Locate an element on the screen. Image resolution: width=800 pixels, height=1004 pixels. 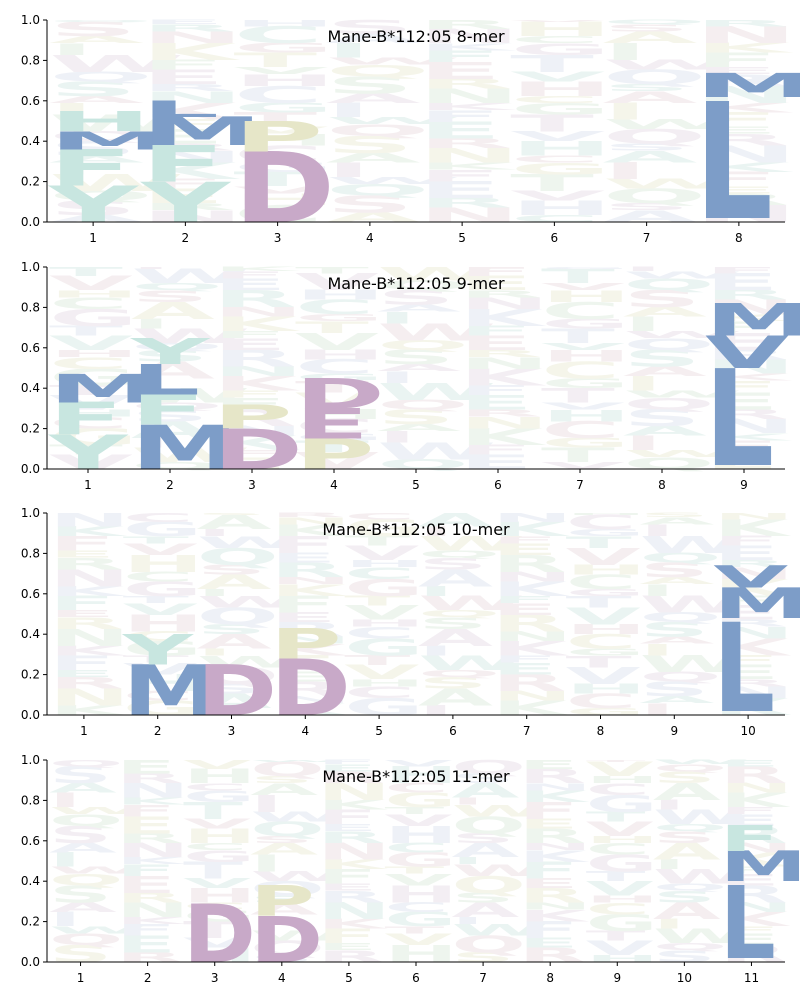
logo-letter: P is located at coordinates (252, 417).